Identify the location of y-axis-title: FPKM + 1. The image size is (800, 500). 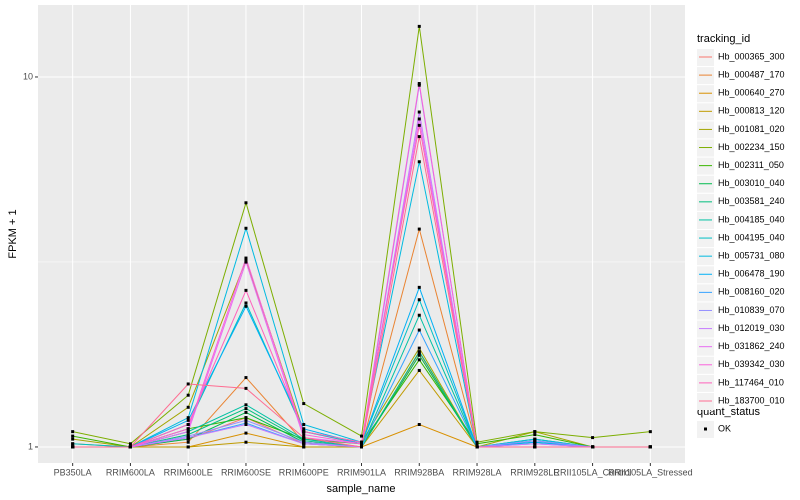
(13, 233).